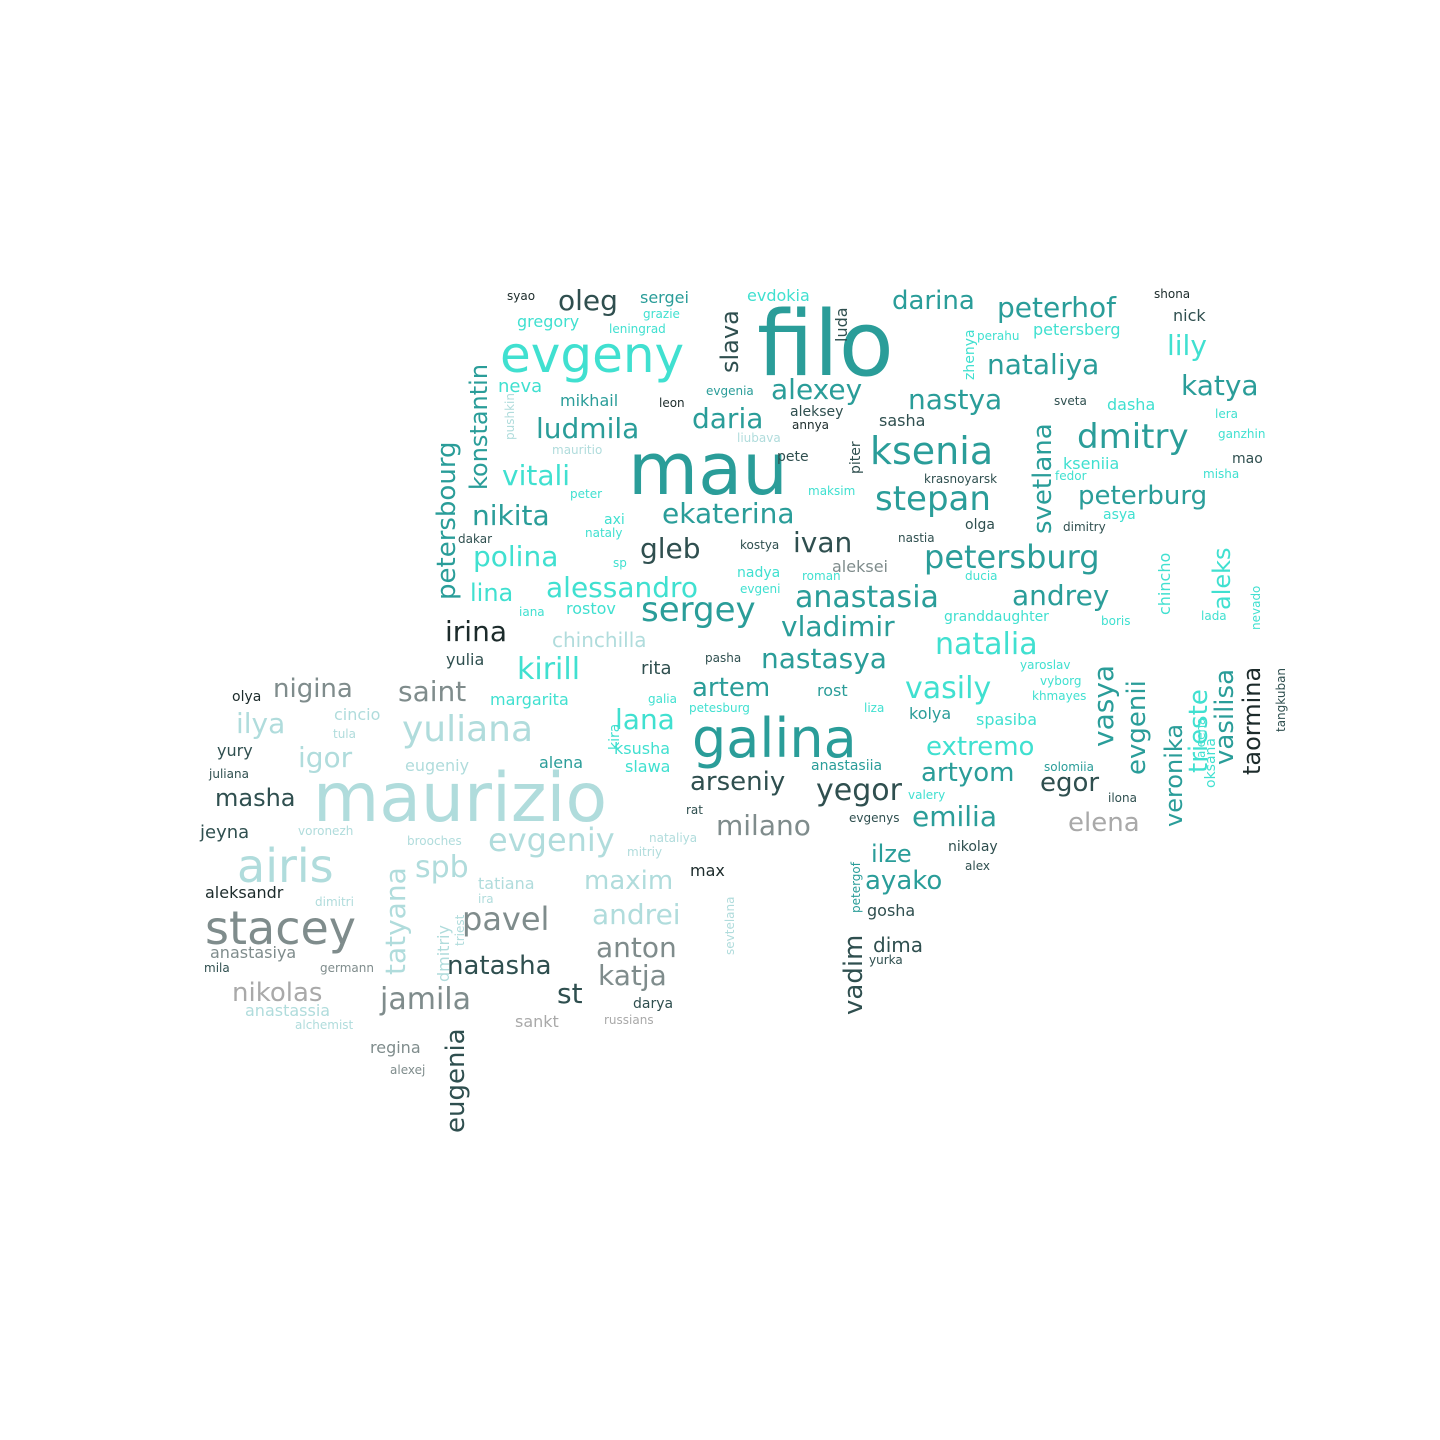 Image resolution: width=1440 pixels, height=1440 pixels. I want to click on cloud-word: boris, so click(1116, 621).